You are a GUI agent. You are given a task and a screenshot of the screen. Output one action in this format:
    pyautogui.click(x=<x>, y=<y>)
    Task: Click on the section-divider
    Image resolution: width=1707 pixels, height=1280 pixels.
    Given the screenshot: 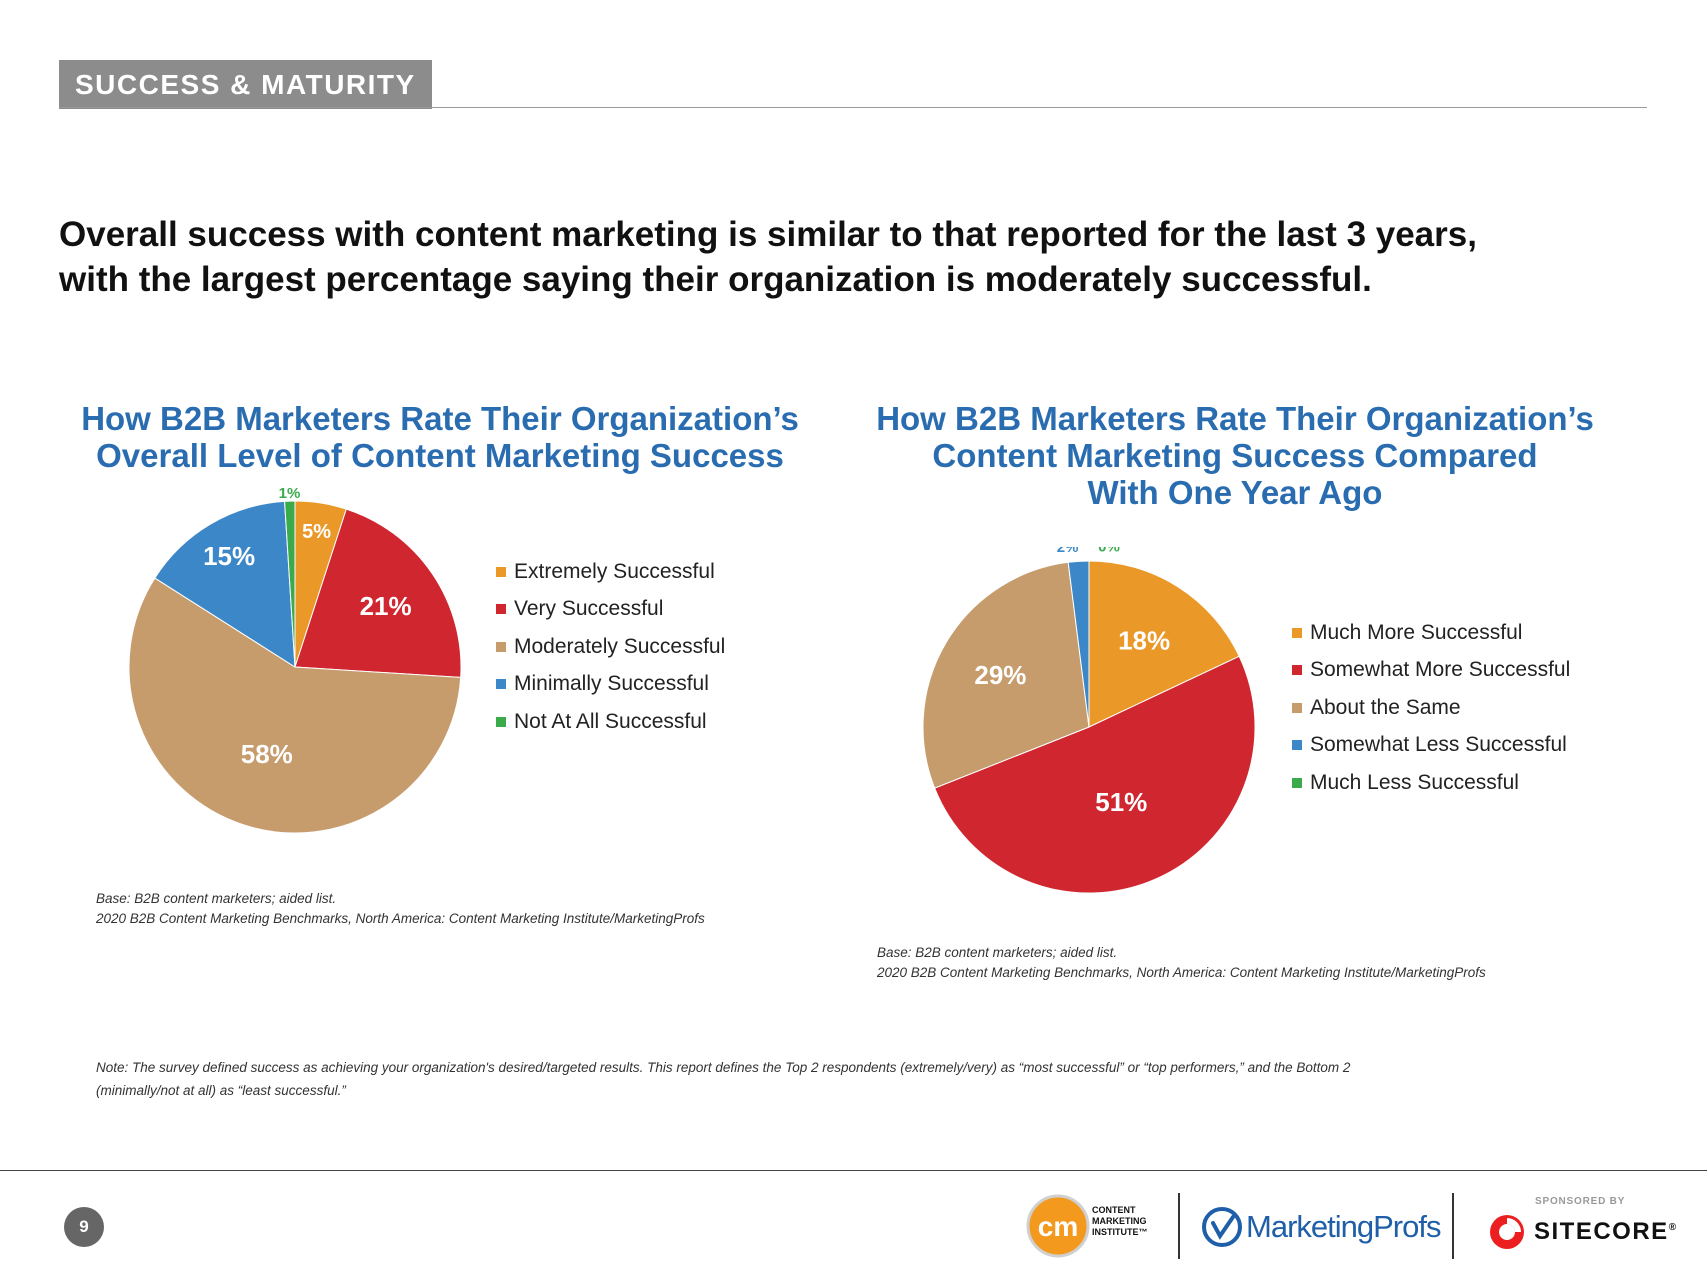 What is the action you would take?
    pyautogui.click(x=853, y=107)
    